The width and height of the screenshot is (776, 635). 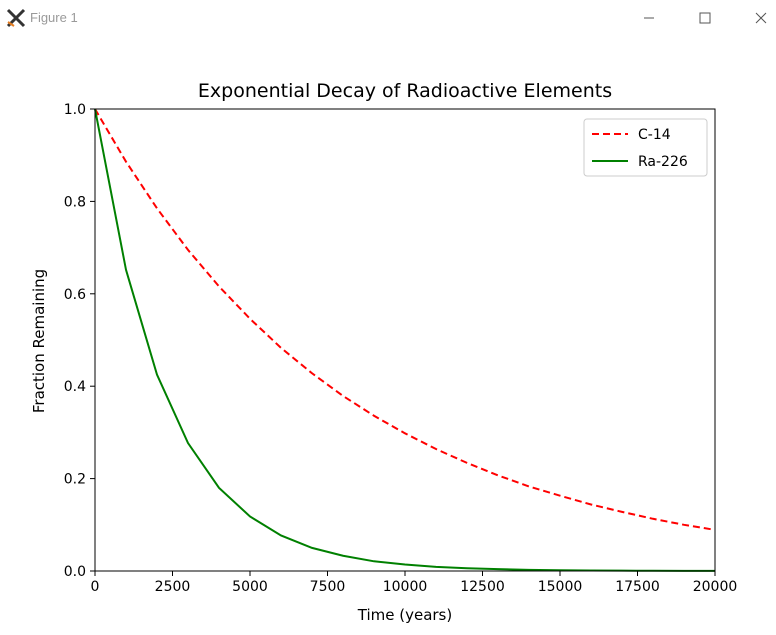 I want to click on close-icon, so click(x=761, y=18).